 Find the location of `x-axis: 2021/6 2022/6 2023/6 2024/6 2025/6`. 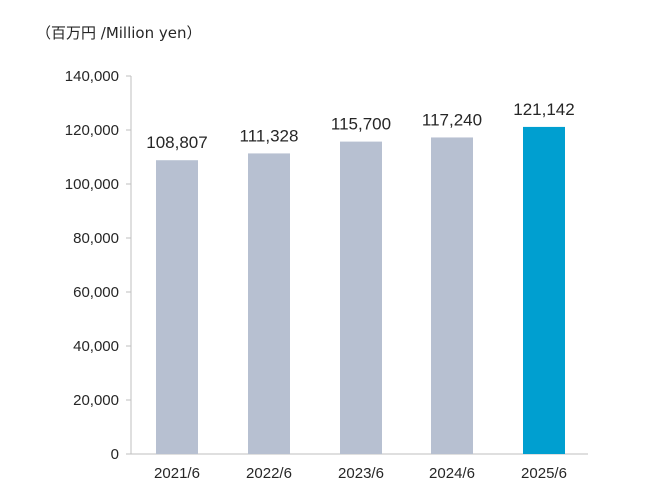

x-axis: 2021/6 2022/6 2023/6 2024/6 2025/6 is located at coordinates (359, 467).